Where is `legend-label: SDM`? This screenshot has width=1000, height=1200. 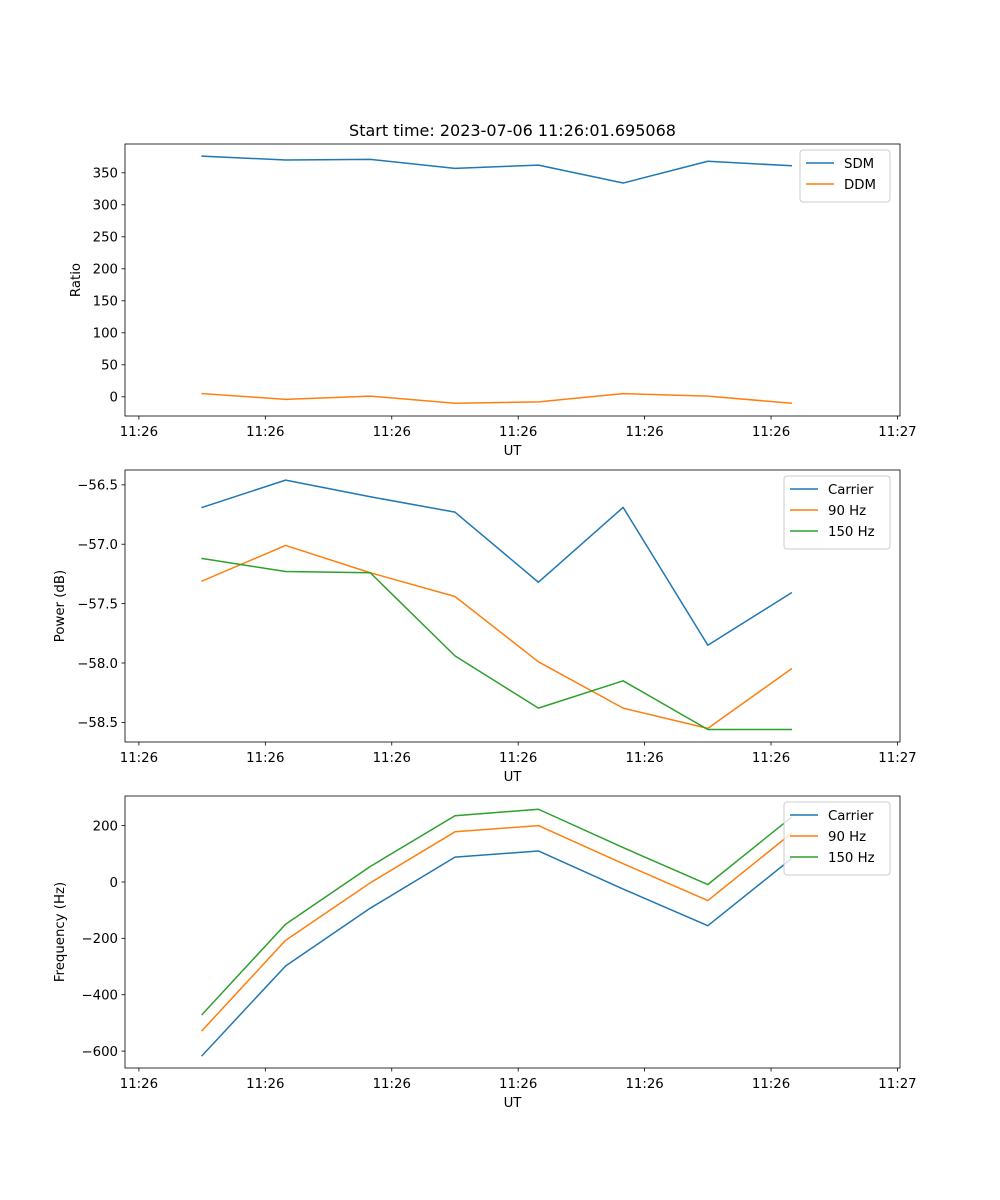 legend-label: SDM is located at coordinates (859, 164).